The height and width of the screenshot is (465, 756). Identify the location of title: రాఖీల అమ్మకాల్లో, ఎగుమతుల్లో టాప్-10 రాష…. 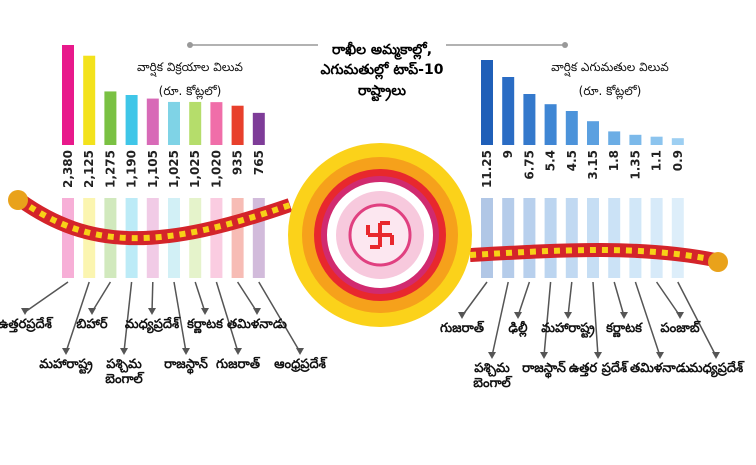
(382, 70).